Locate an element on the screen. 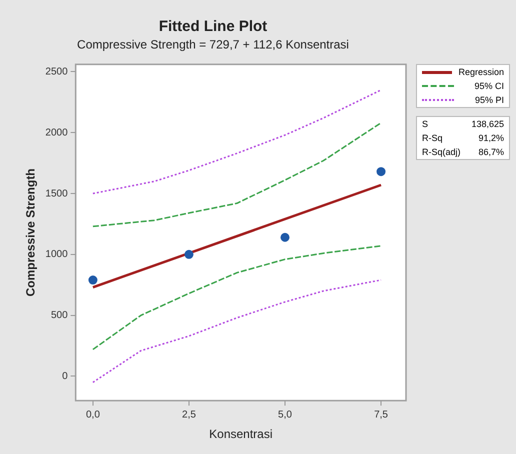 This screenshot has width=516, height=454. legend-label: Regression is located at coordinates (481, 72).